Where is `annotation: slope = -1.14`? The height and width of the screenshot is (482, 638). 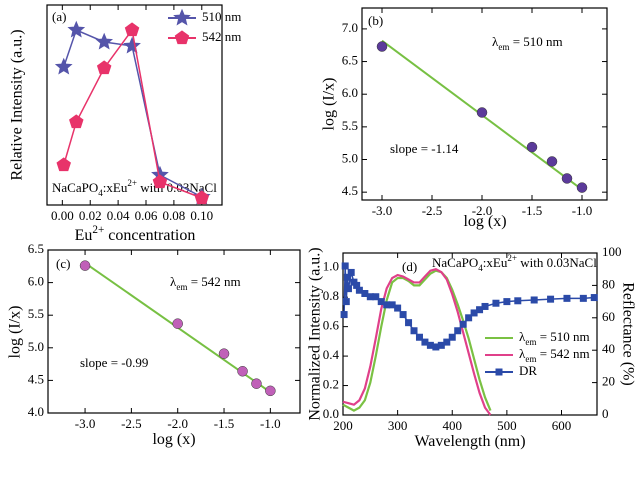
annotation: slope = -1.14 is located at coordinates (424, 148).